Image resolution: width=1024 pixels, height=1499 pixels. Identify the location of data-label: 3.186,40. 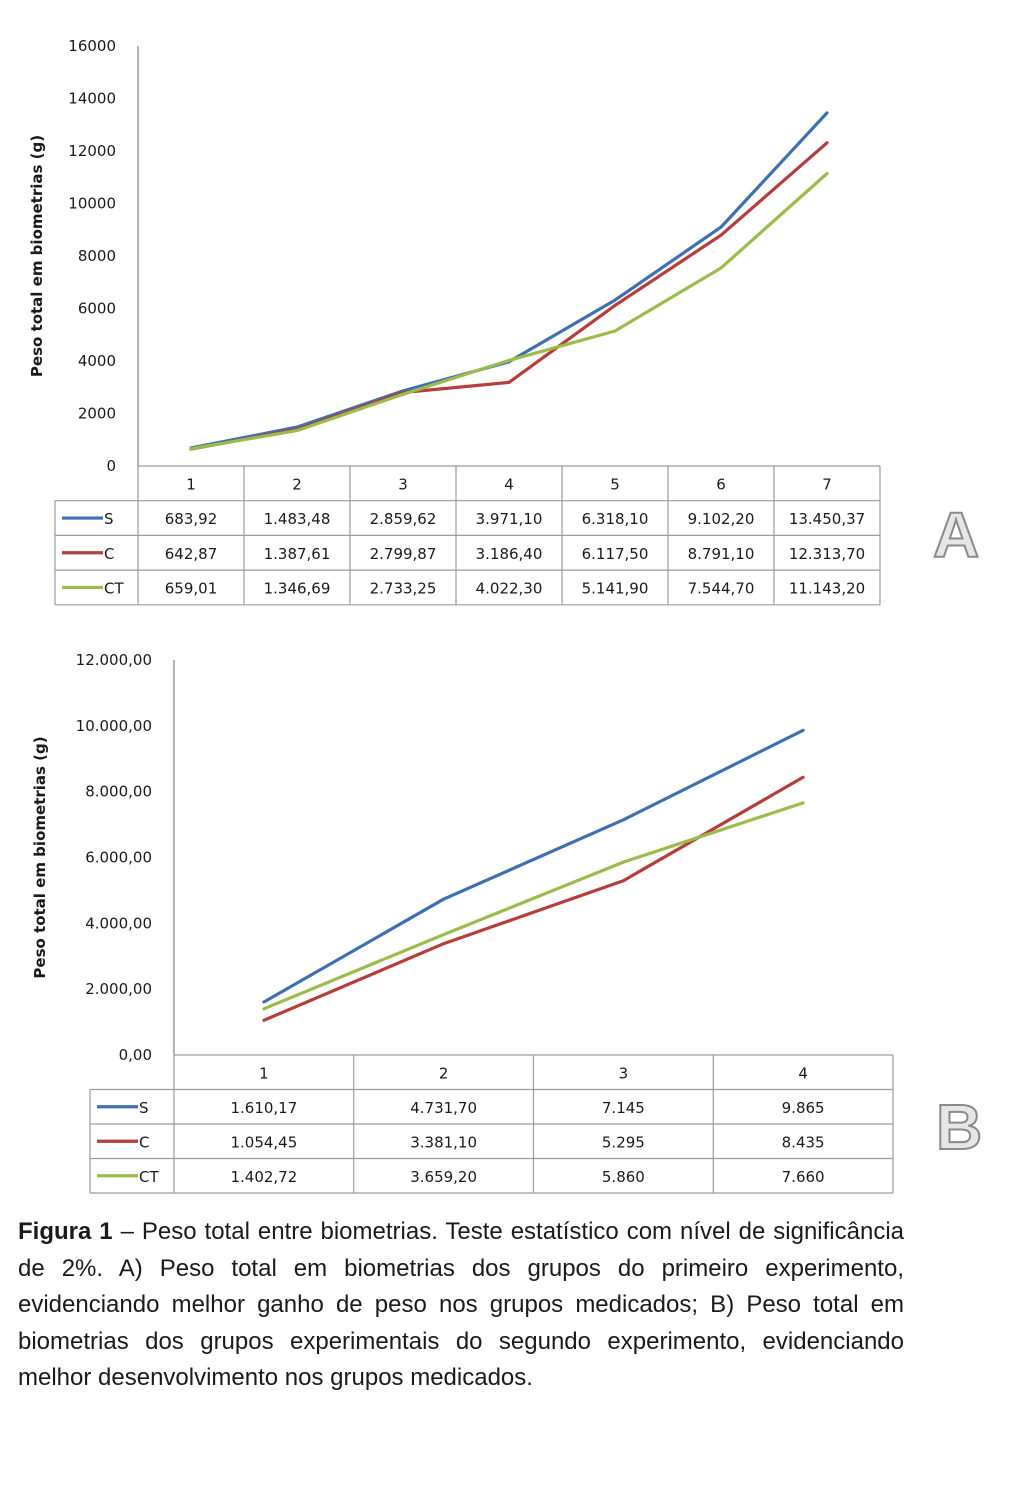
(509, 554).